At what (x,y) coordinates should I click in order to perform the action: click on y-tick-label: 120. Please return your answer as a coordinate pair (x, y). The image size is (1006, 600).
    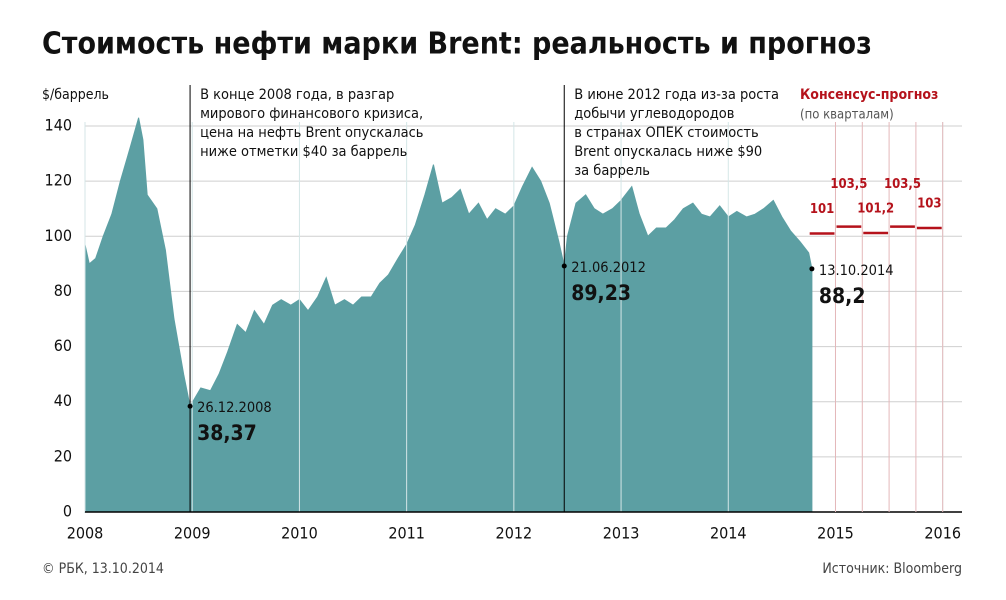
    Looking at the image, I should click on (58, 180).